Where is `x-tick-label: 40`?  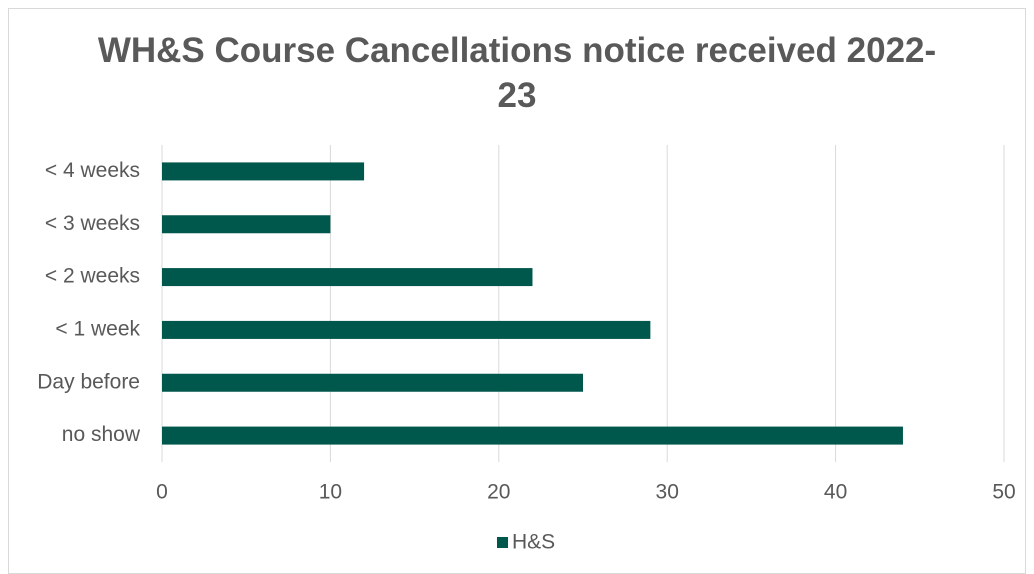
x-tick-label: 40 is located at coordinates (835, 492).